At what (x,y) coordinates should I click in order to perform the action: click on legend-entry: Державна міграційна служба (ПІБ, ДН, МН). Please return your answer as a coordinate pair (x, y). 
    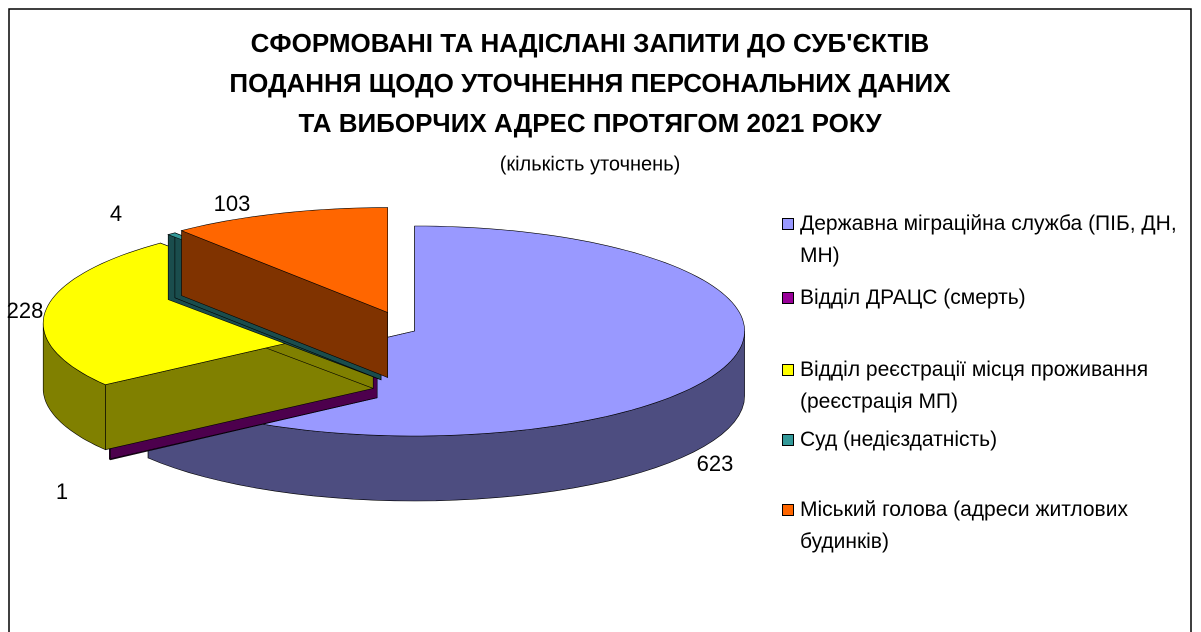
    Looking at the image, I should click on (987, 240).